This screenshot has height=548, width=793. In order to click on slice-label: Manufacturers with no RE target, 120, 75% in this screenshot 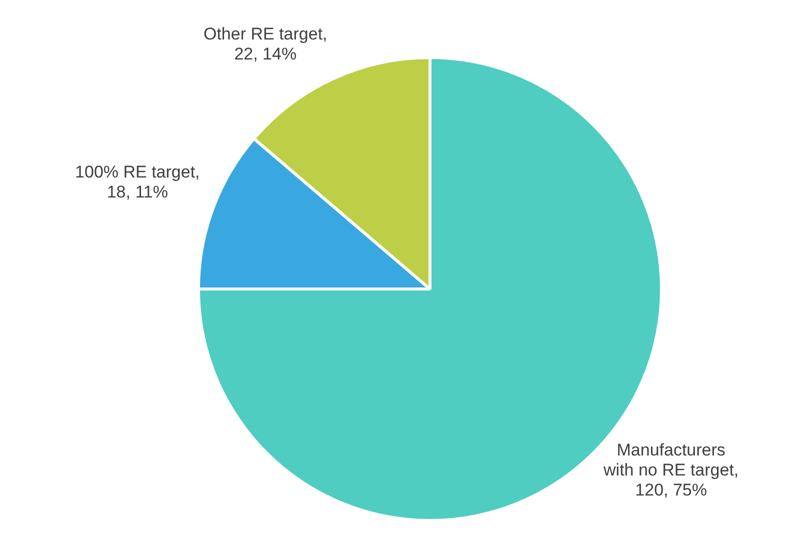, I will do `click(670, 470)`.